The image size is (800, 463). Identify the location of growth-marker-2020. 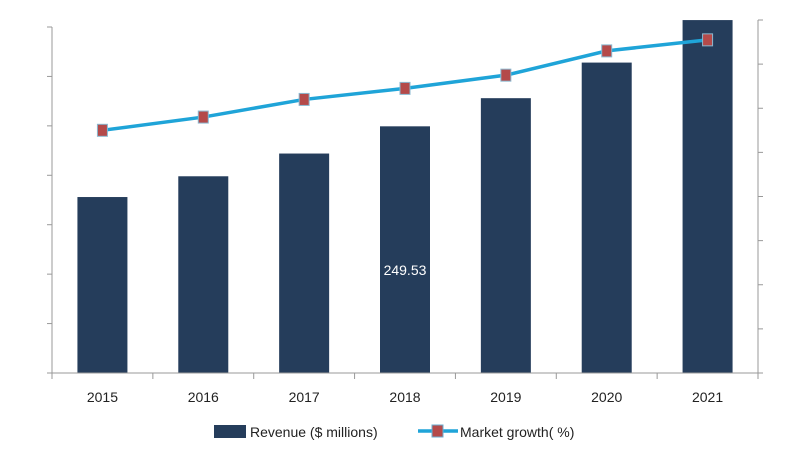
(607, 51).